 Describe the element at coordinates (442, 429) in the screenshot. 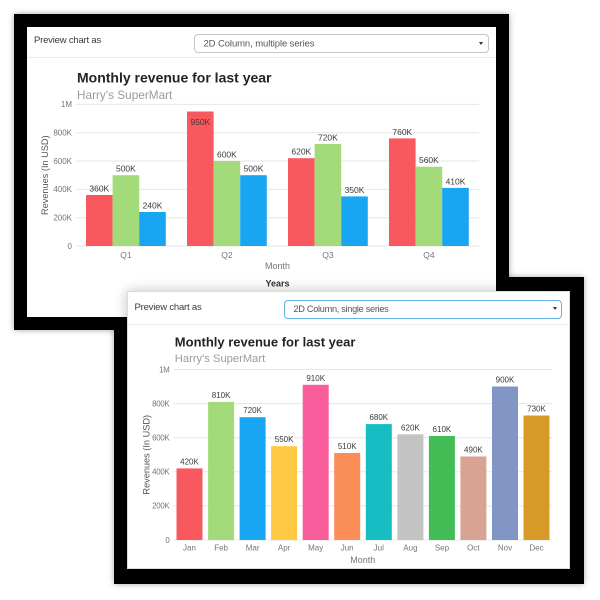

I see `svg-text: 610K` at that location.